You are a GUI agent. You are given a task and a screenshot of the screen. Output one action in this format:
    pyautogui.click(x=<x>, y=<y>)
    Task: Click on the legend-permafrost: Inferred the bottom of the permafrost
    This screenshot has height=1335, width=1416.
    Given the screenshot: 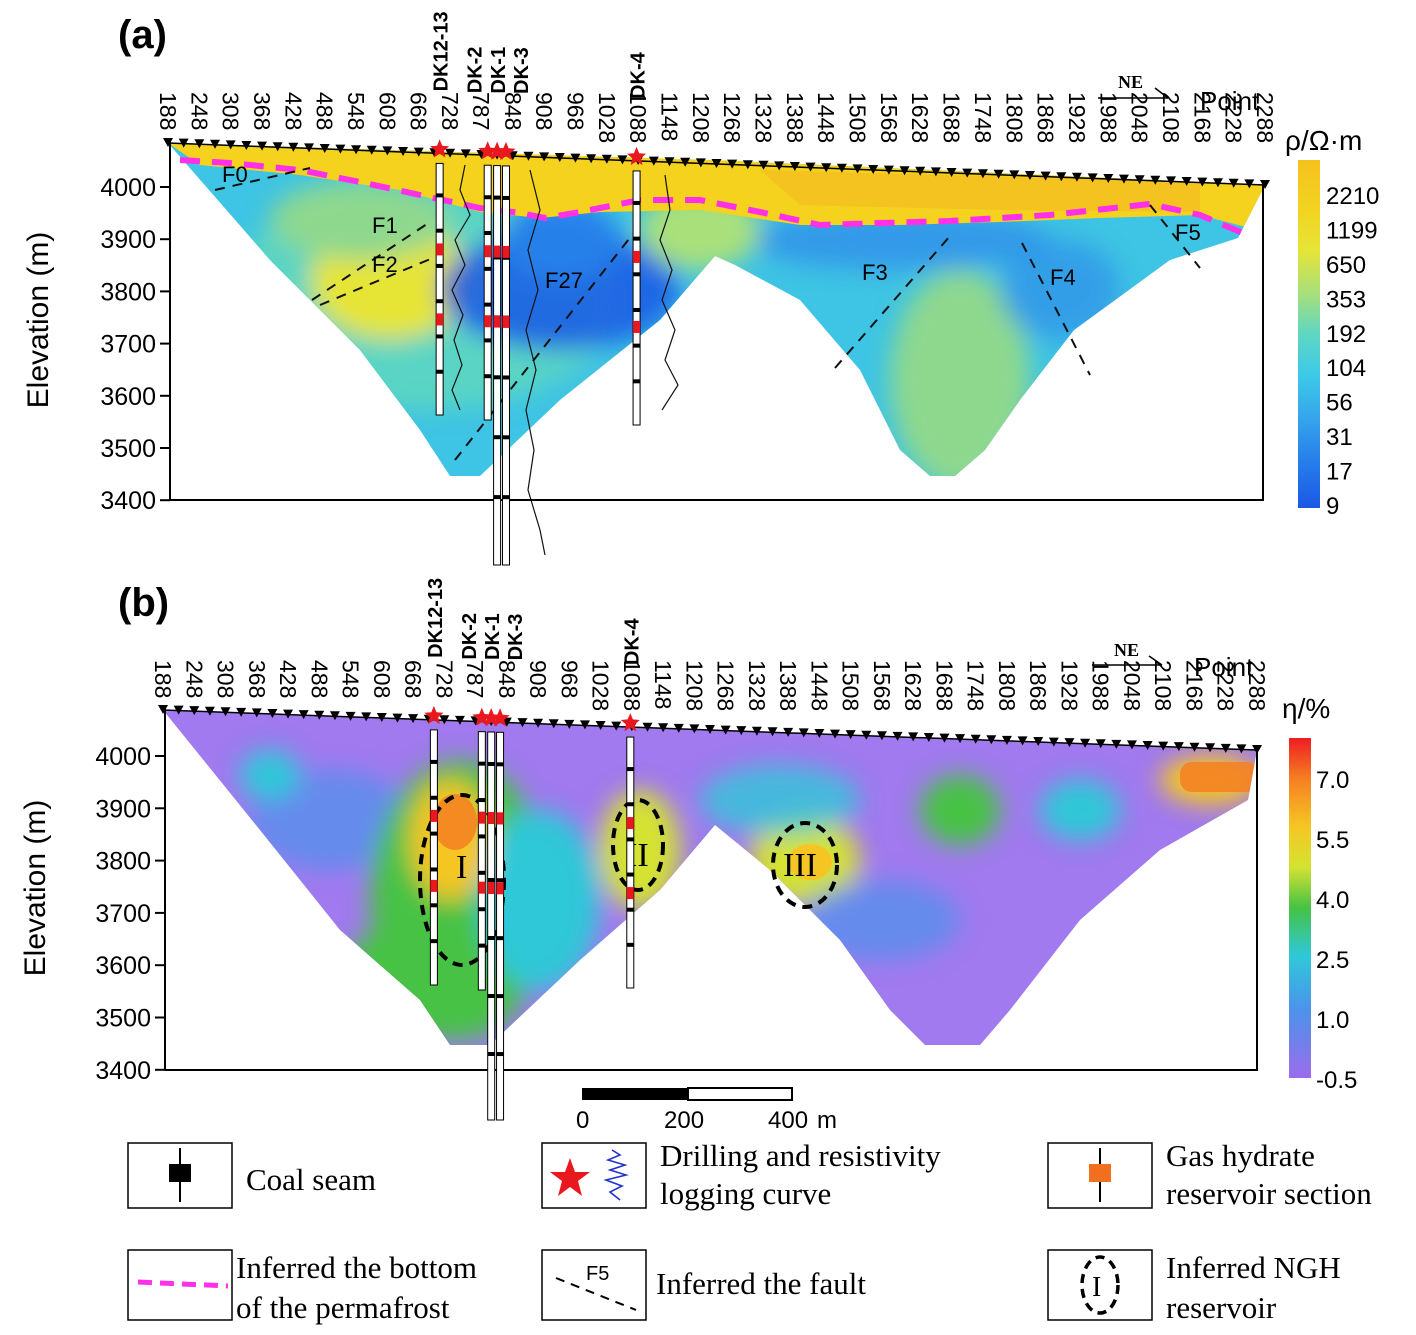 What is the action you would take?
    pyautogui.click(x=302, y=1287)
    